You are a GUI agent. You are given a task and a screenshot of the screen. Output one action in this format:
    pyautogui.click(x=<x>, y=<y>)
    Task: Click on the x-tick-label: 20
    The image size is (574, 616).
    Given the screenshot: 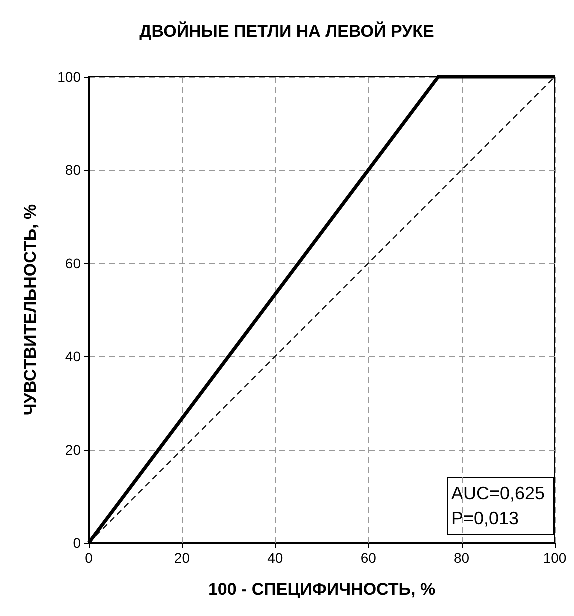 What is the action you would take?
    pyautogui.click(x=182, y=558)
    